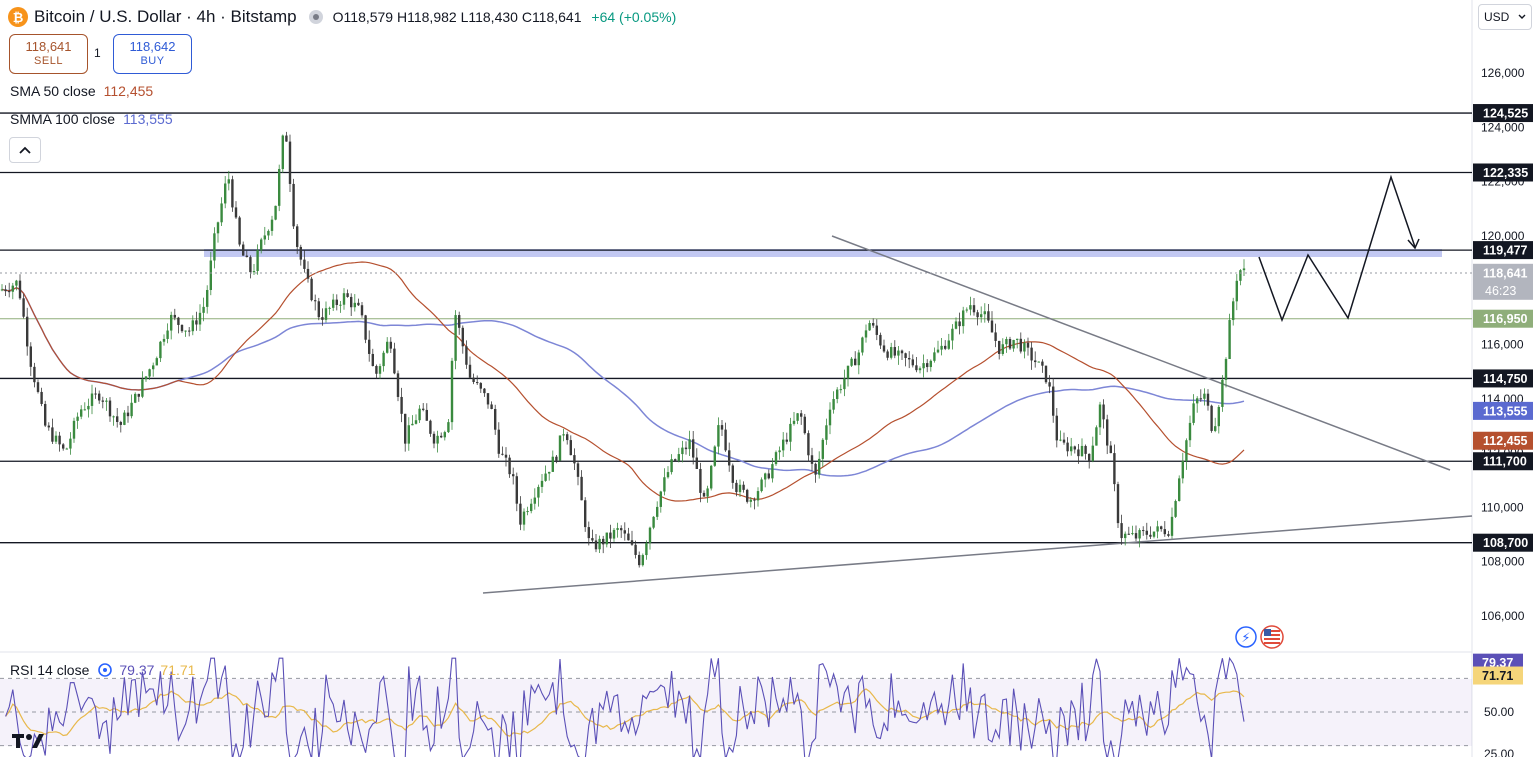  What do you see at coordinates (18, 17) in the screenshot?
I see `bitcoin-icon: ₿` at bounding box center [18, 17].